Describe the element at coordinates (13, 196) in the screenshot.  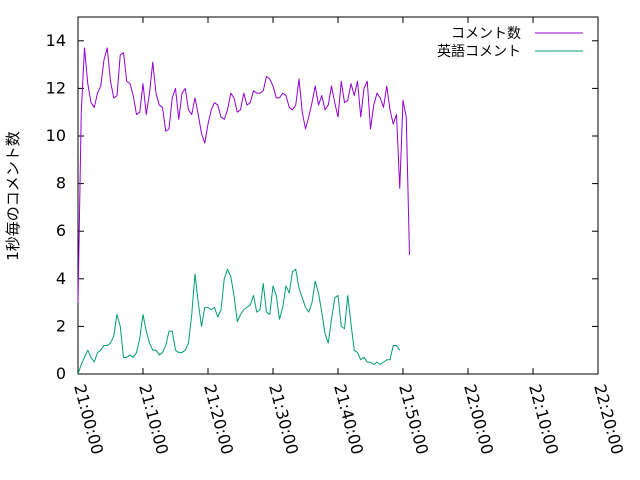
I see `y-axis-label: 1秒毎のコメント数` at that location.